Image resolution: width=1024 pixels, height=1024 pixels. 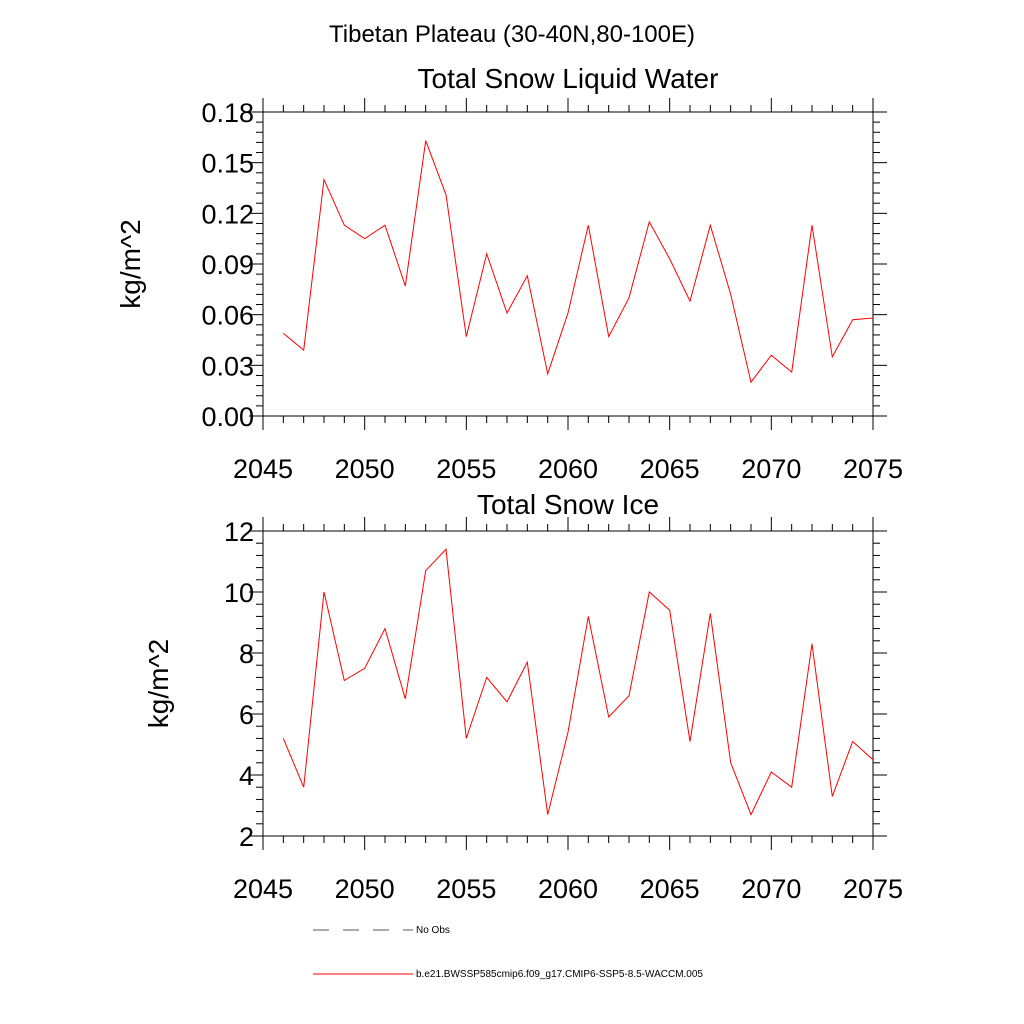 What do you see at coordinates (227, 417) in the screenshot?
I see `y-tick-label: 0.00` at bounding box center [227, 417].